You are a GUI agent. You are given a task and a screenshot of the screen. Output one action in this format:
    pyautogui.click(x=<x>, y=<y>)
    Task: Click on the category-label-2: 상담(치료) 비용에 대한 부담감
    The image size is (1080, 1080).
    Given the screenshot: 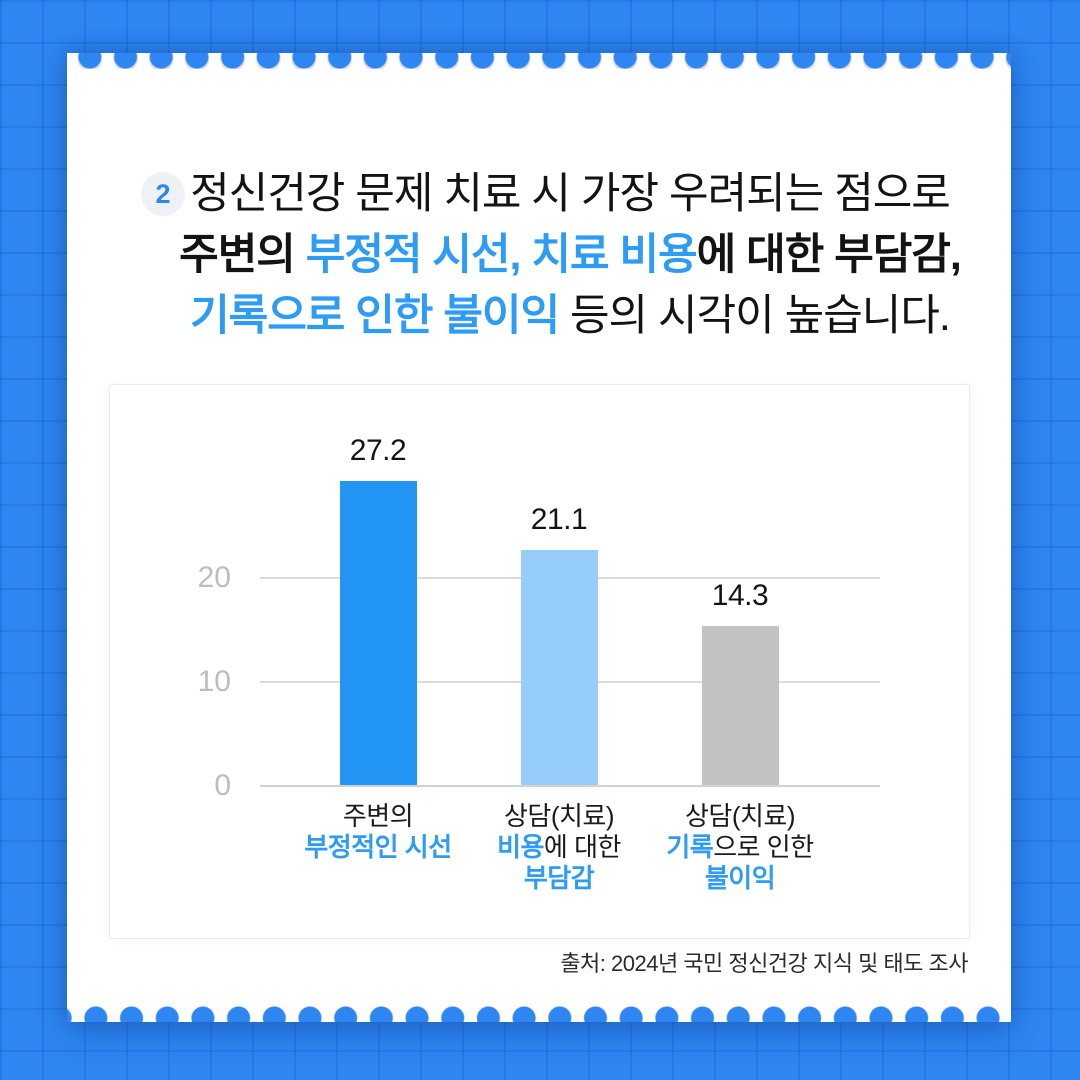 What is the action you would take?
    pyautogui.click(x=559, y=847)
    